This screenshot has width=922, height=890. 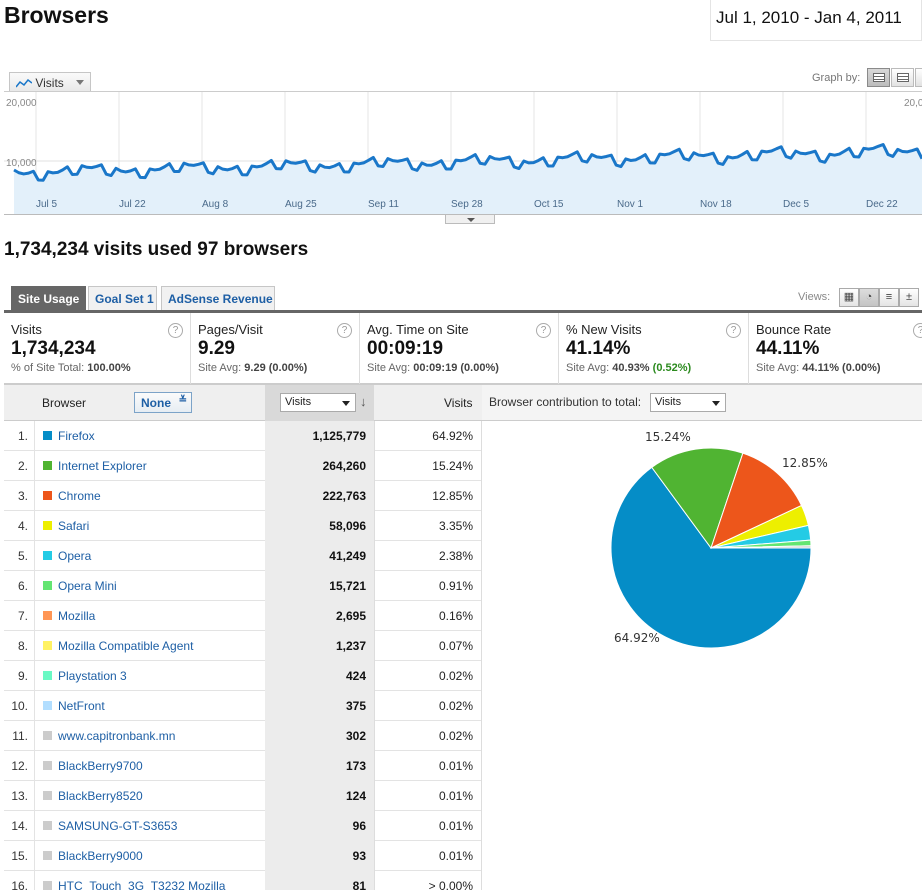 I want to click on table-row: 1. Firefox 1,125,779 64.92%, so click(x=243, y=436).